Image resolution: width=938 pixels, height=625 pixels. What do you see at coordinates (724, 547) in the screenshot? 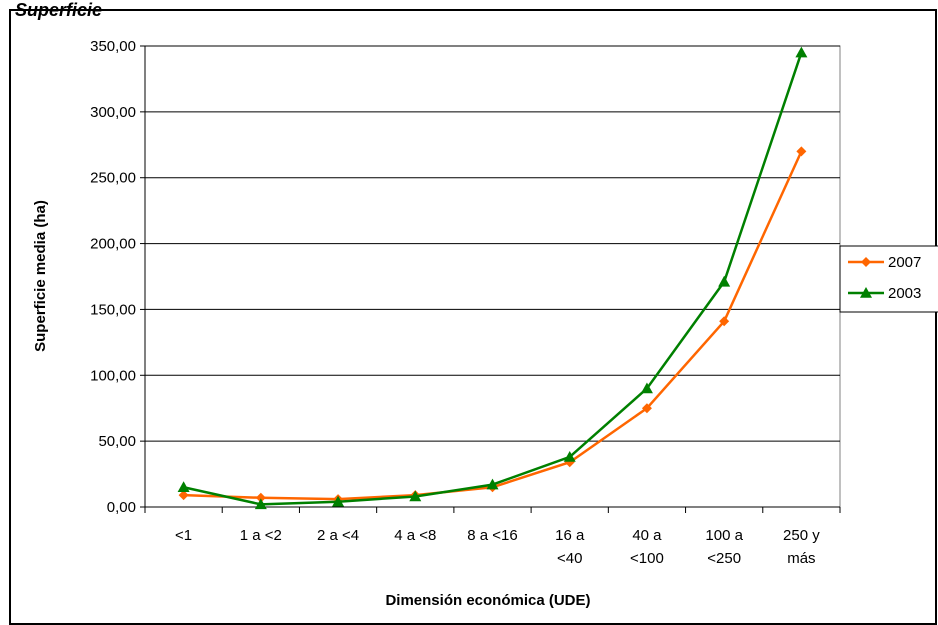
I see `x-tick-label: 100 a <250` at bounding box center [724, 547].